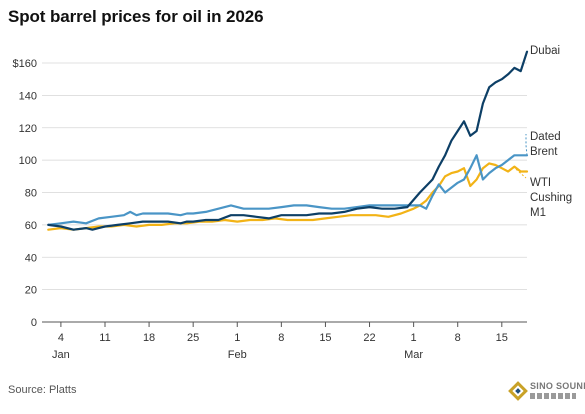 Image resolution: width=585 pixels, height=414 pixels. Describe the element at coordinates (31, 258) in the screenshot. I see `y-tick-label: 40` at that location.